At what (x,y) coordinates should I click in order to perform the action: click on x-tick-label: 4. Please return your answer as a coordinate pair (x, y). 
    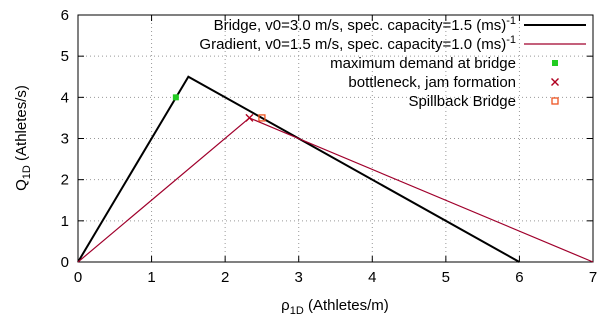
    Looking at the image, I should click on (372, 277).